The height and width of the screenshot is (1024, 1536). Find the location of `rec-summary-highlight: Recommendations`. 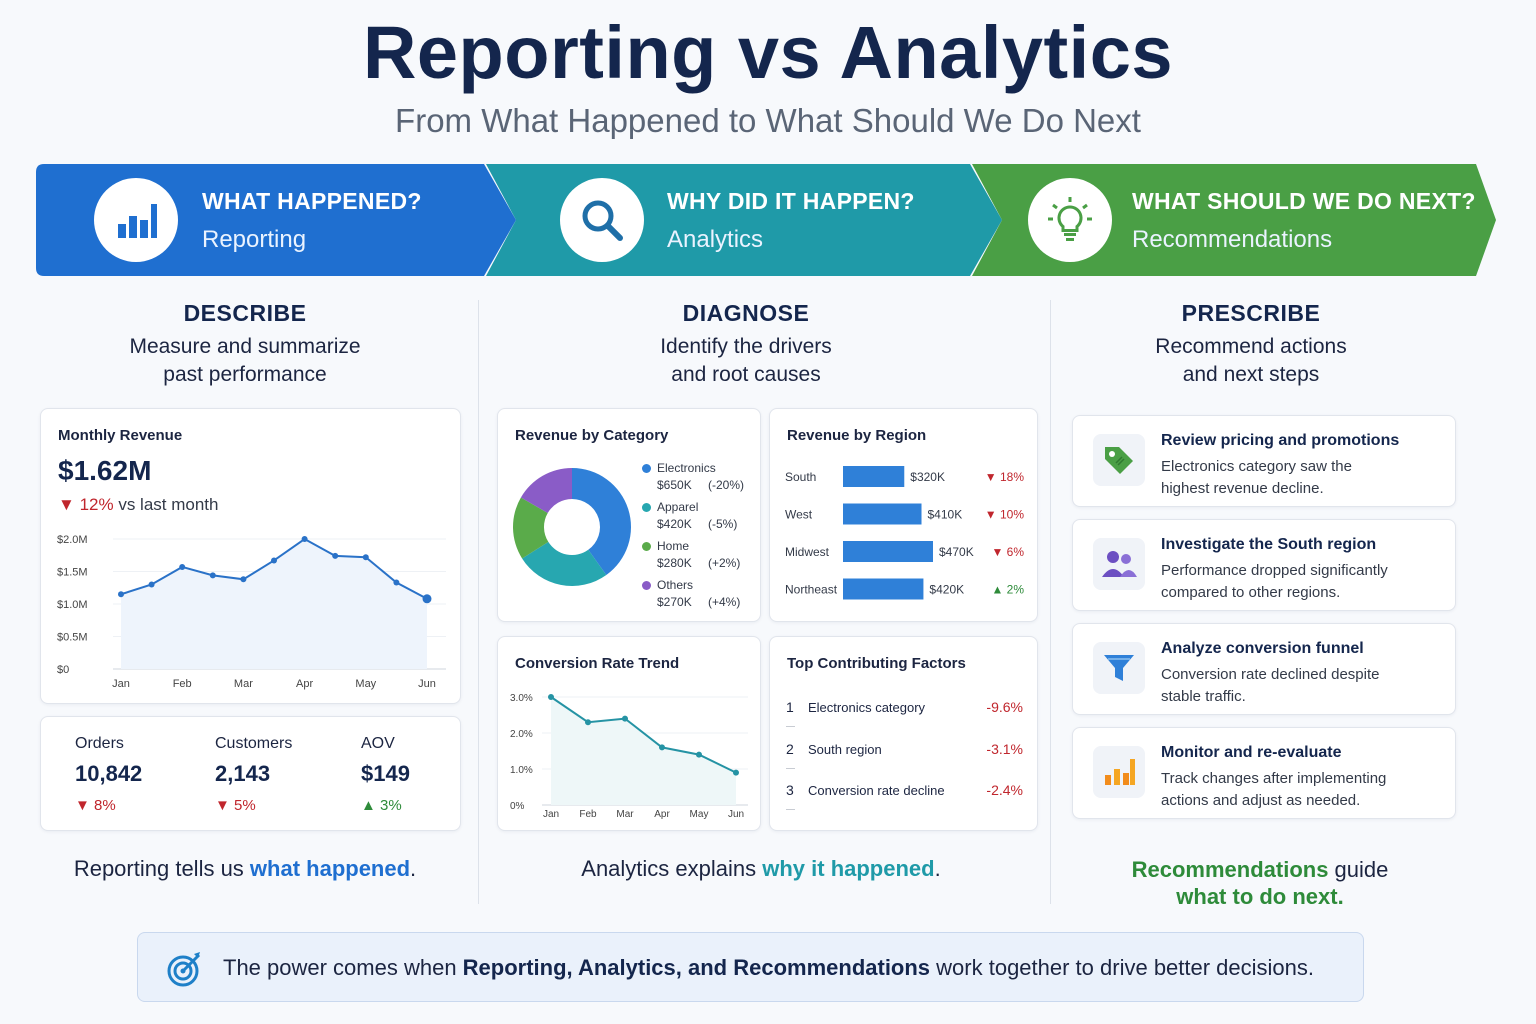

rec-summary-highlight: Recommendations is located at coordinates (1230, 869).